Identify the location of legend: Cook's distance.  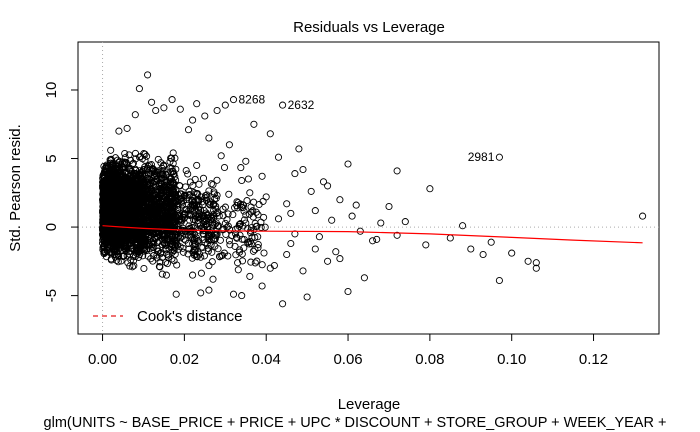
(167, 316).